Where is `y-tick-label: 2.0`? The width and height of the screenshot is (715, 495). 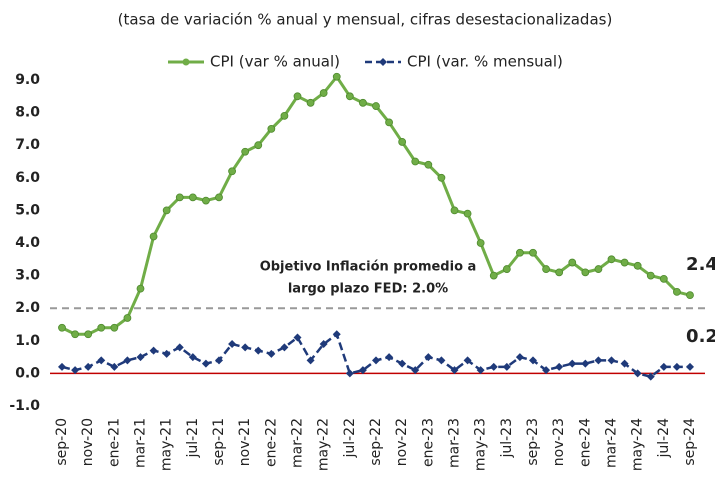 y-tick-label: 2.0 is located at coordinates (27, 308).